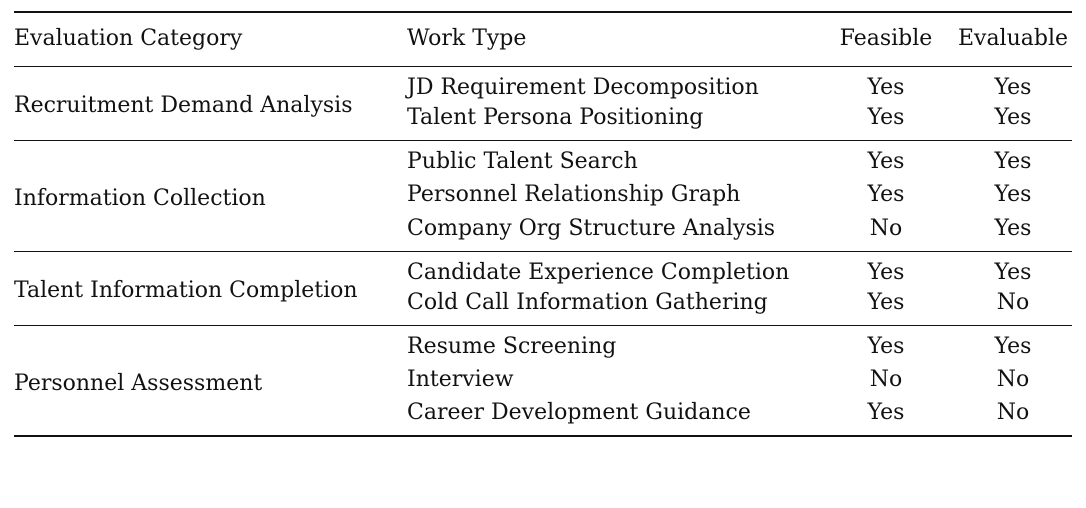 This screenshot has width=1086, height=508. I want to click on category-cell: Talent Information Completion, so click(186, 291).